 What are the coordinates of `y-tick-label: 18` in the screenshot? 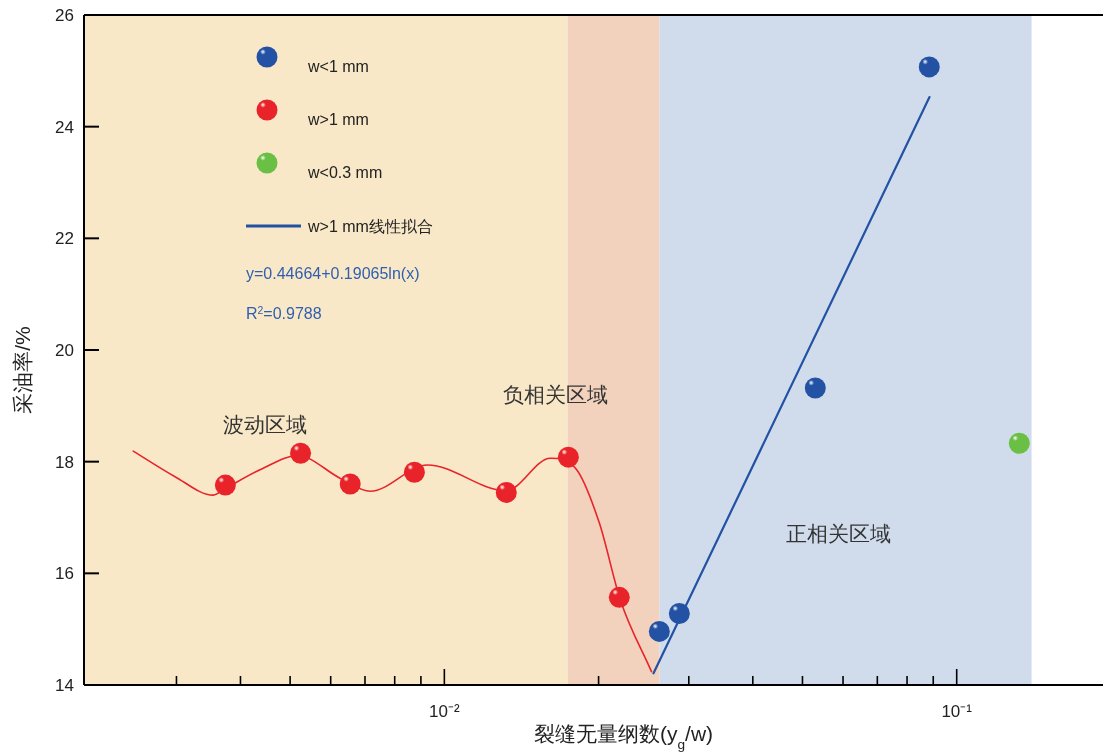 It's located at (64, 462).